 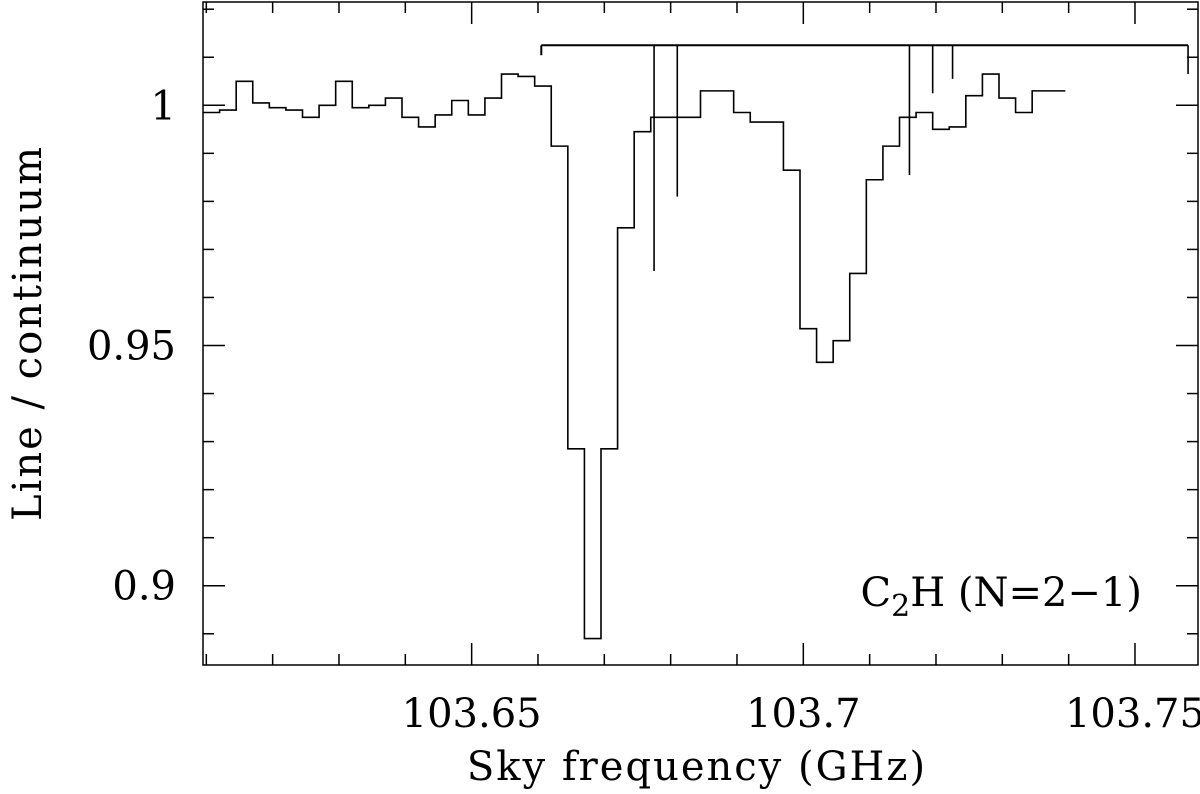 What do you see at coordinates (144, 587) in the screenshot?
I see `y-tick-label: 0.9` at bounding box center [144, 587].